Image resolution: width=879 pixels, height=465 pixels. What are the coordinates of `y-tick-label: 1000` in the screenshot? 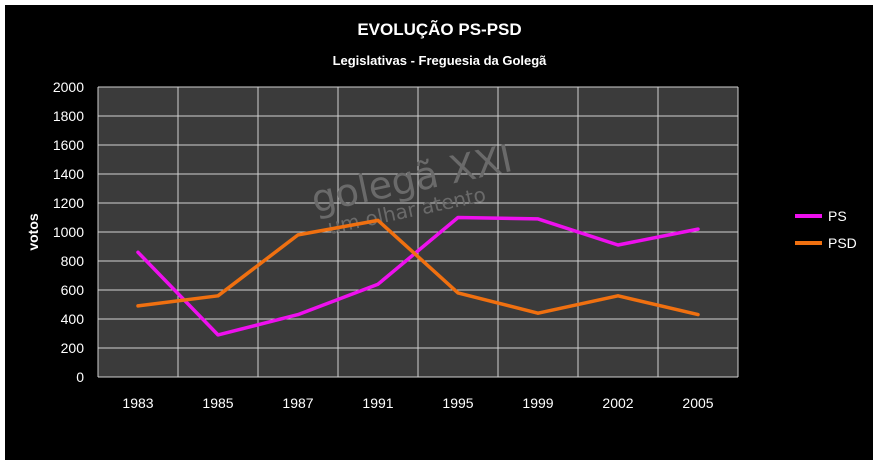 It's located at (68, 232).